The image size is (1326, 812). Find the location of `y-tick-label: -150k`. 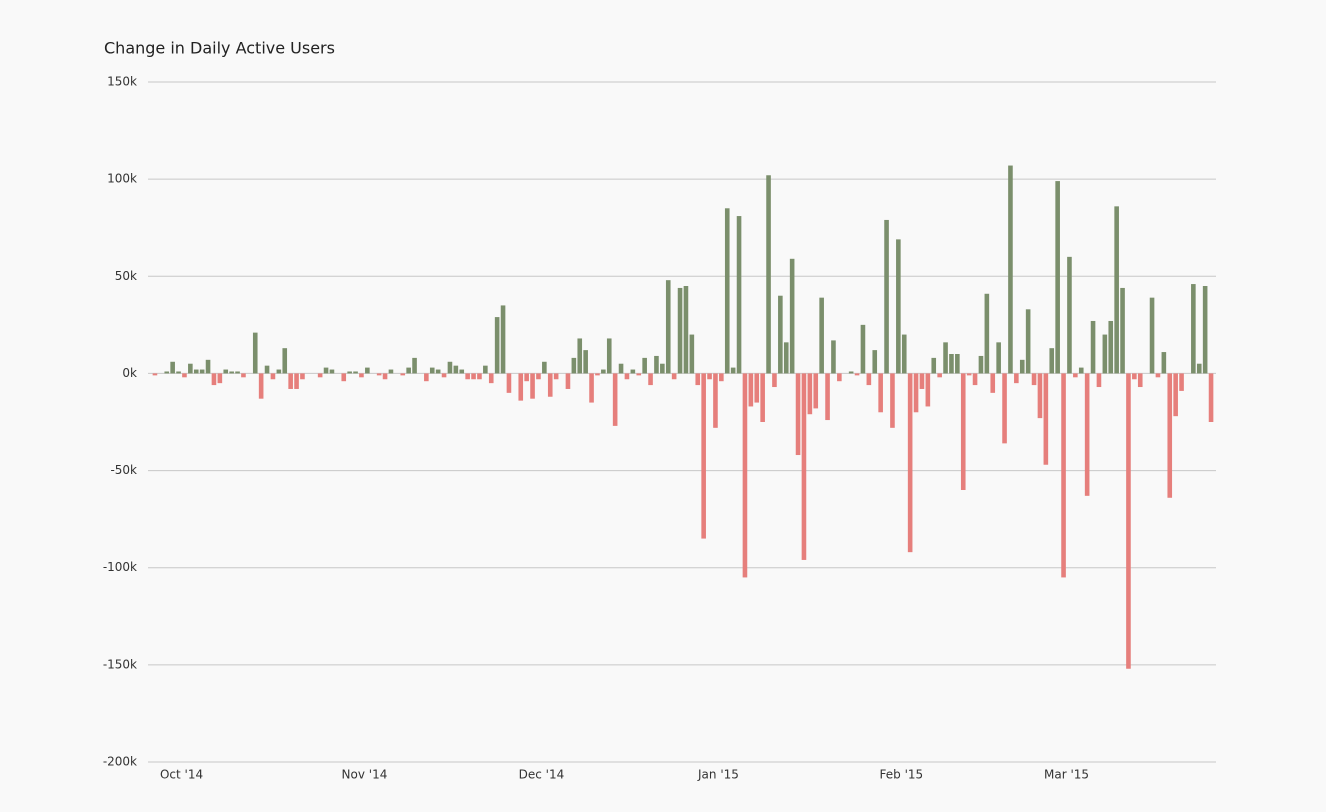

y-tick-label: -150k is located at coordinates (120, 664).